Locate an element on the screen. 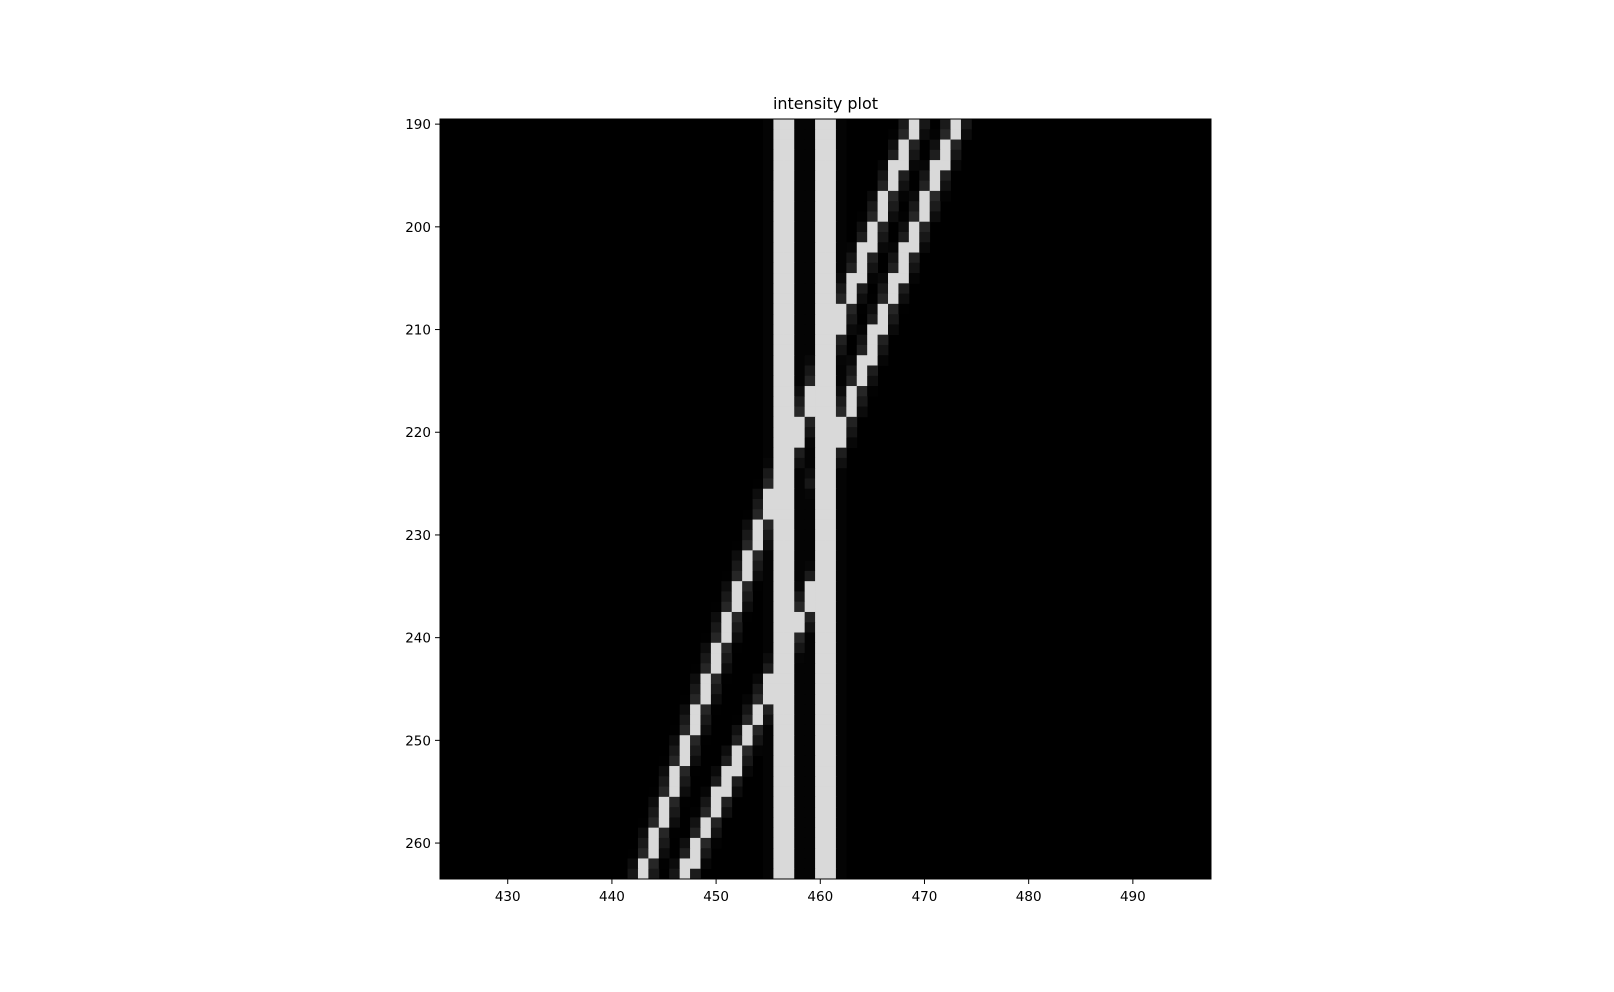 This screenshot has height=992, width=1614. x-tick-label: 470 is located at coordinates (925, 897).